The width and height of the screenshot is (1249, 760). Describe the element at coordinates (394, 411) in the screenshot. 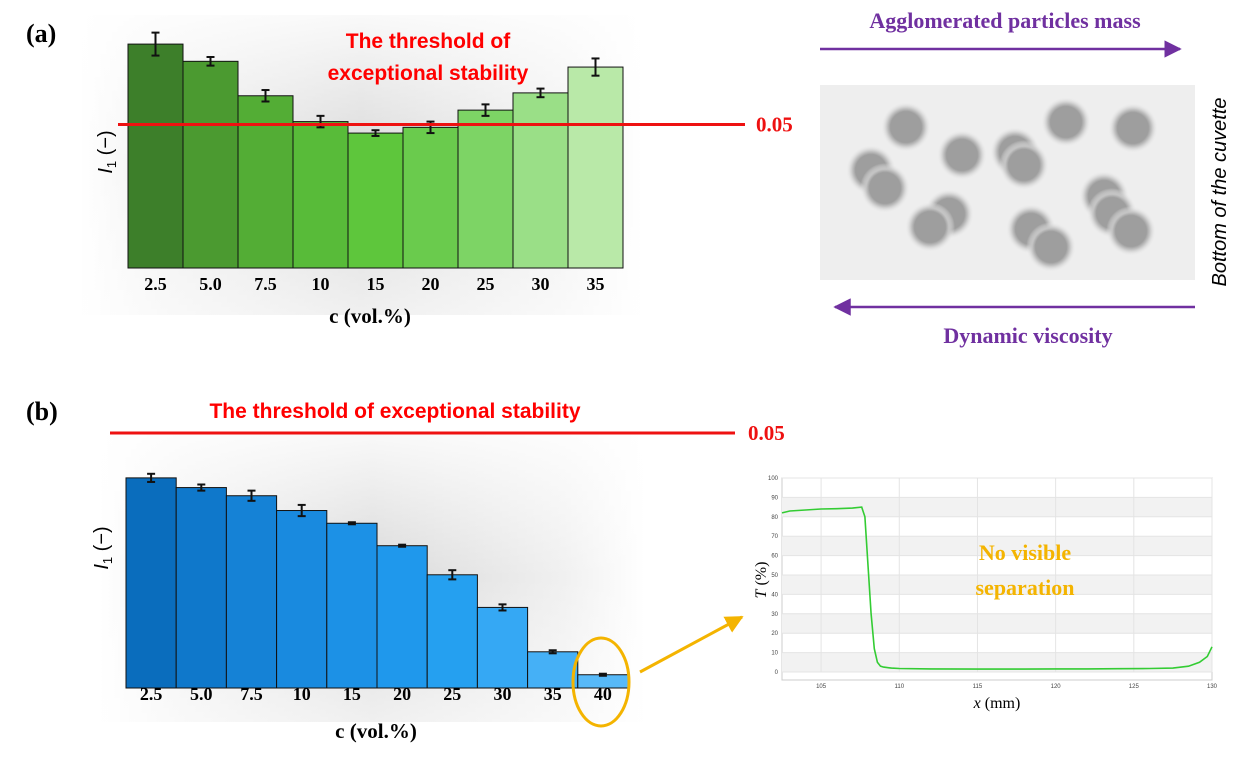

I see `chart-b-threshold-text: The threshold of exceptional stability` at that location.